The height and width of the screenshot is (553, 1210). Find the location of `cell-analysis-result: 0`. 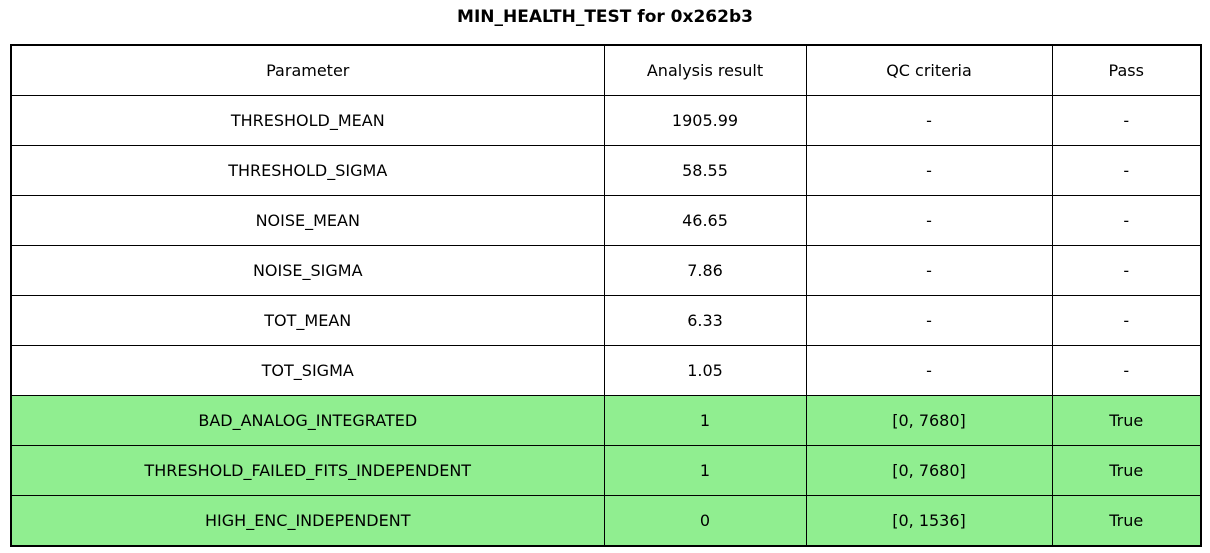

cell-analysis-result: 0 is located at coordinates (705, 521).